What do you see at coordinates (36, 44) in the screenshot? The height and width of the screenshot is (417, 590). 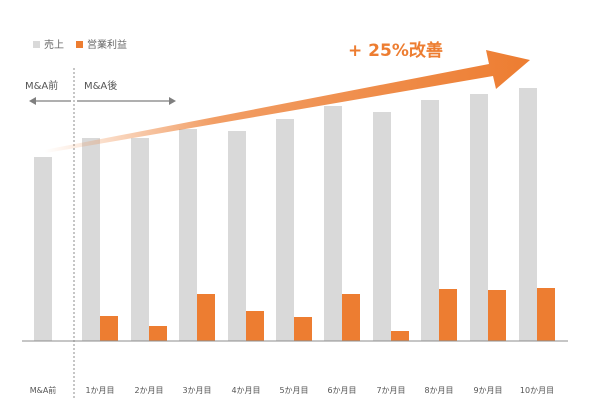 I see `legend-swatch-sales` at bounding box center [36, 44].